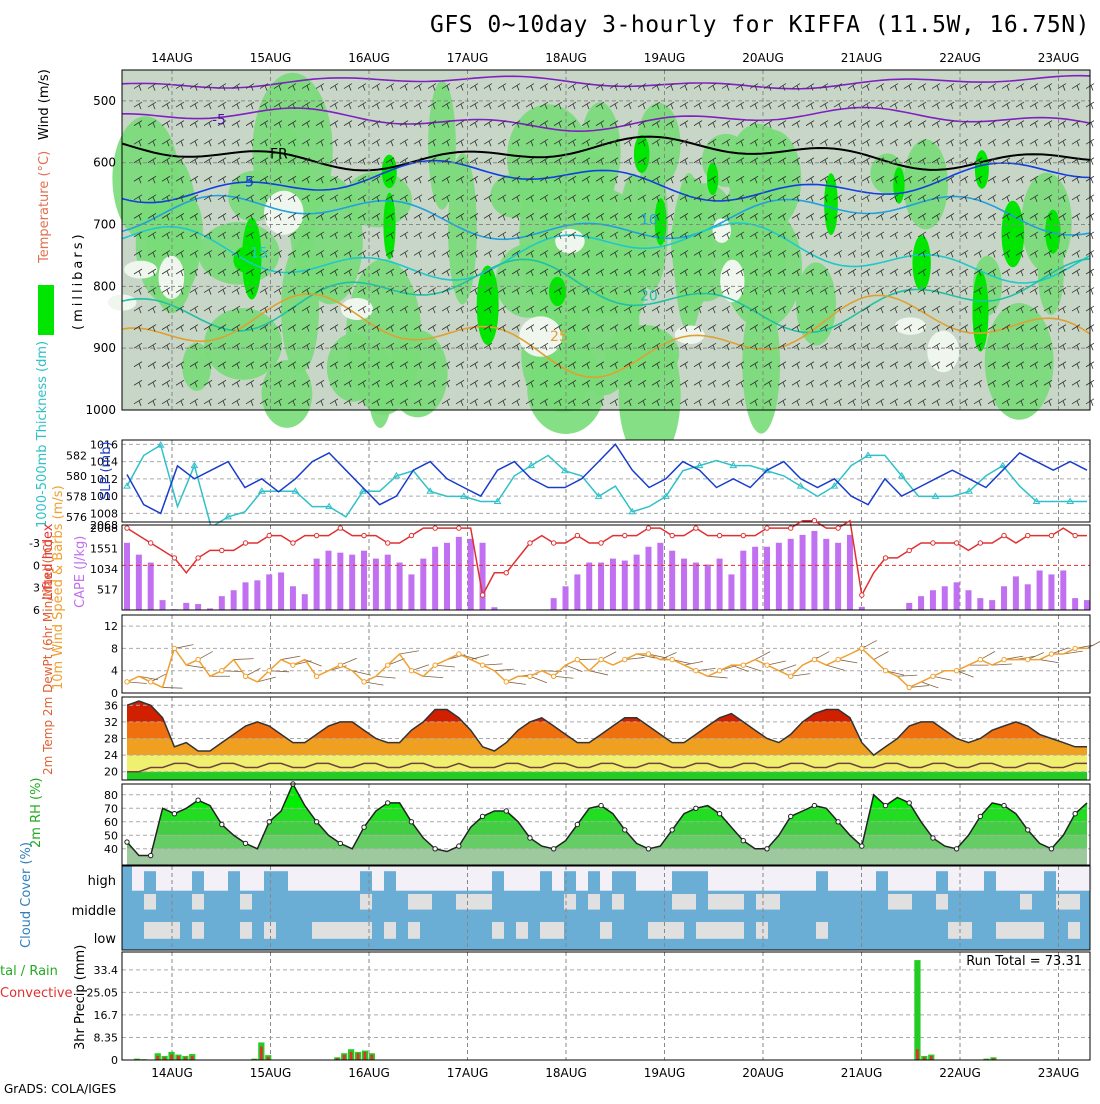 The height and width of the screenshot is (1104, 1100). I want to click on isotherm-label: 5, so click(249, 182).